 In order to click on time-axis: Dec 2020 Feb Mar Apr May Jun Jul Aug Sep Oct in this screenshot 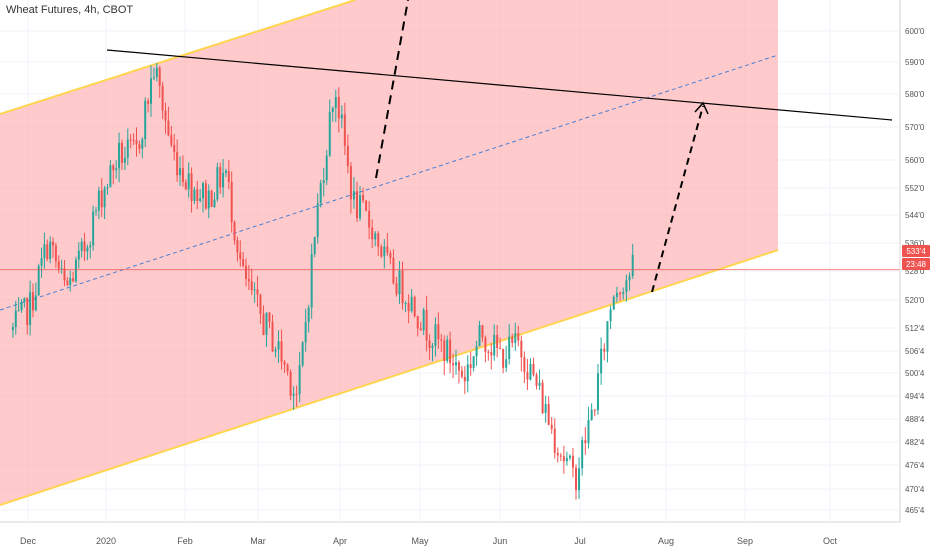, I will do `click(466, 535)`.